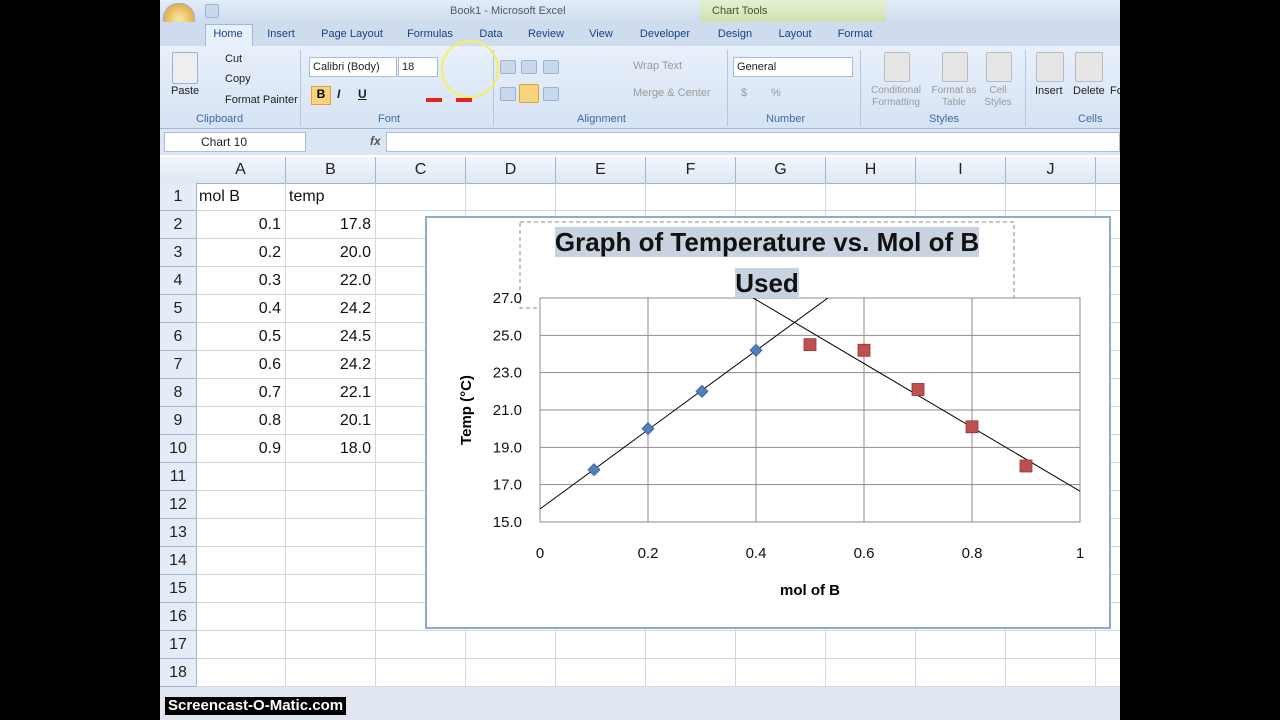 This screenshot has height=720, width=1280. Describe the element at coordinates (321, 95) in the screenshot. I see `bold-button: B` at that location.